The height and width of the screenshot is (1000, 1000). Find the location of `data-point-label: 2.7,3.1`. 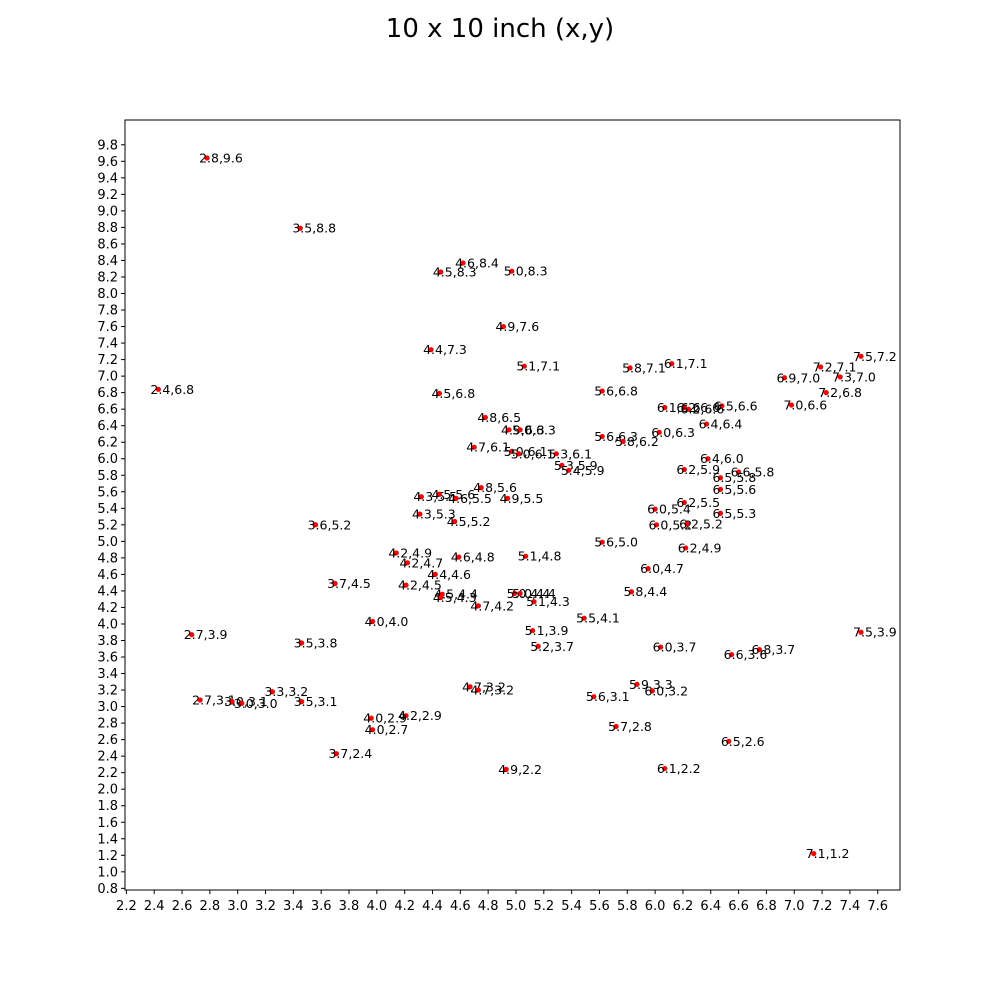

data-point-label: 2.7,3.1 is located at coordinates (214, 699).